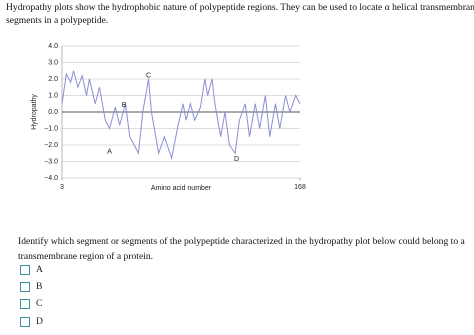 Image resolution: width=474 pixels, height=335 pixels. What do you see at coordinates (300, 187) in the screenshot?
I see `x-tick-label: 168` at bounding box center [300, 187].